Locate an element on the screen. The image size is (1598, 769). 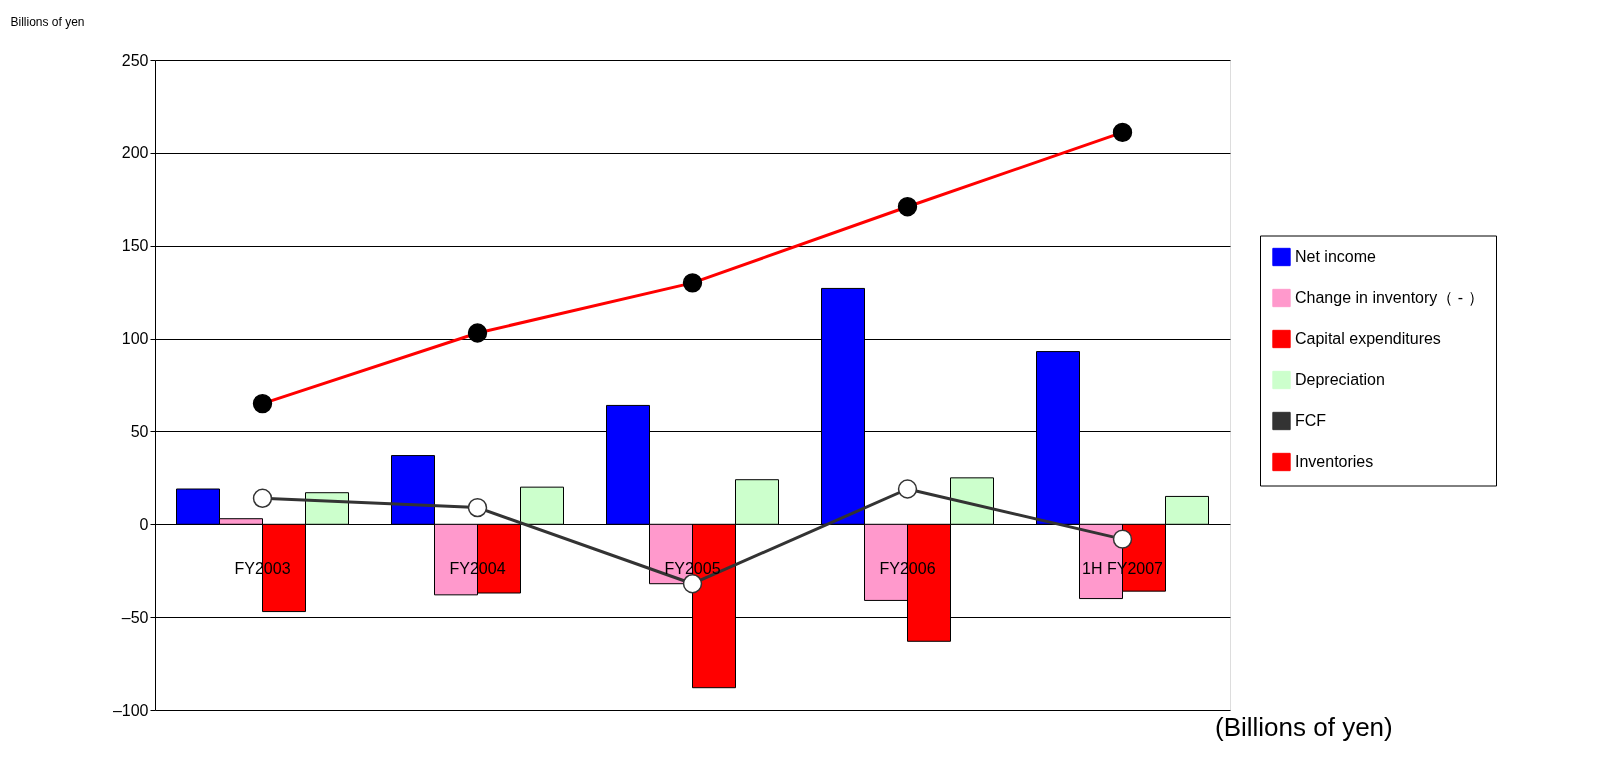
x-tick-label: FY2004 is located at coordinates (477, 568).